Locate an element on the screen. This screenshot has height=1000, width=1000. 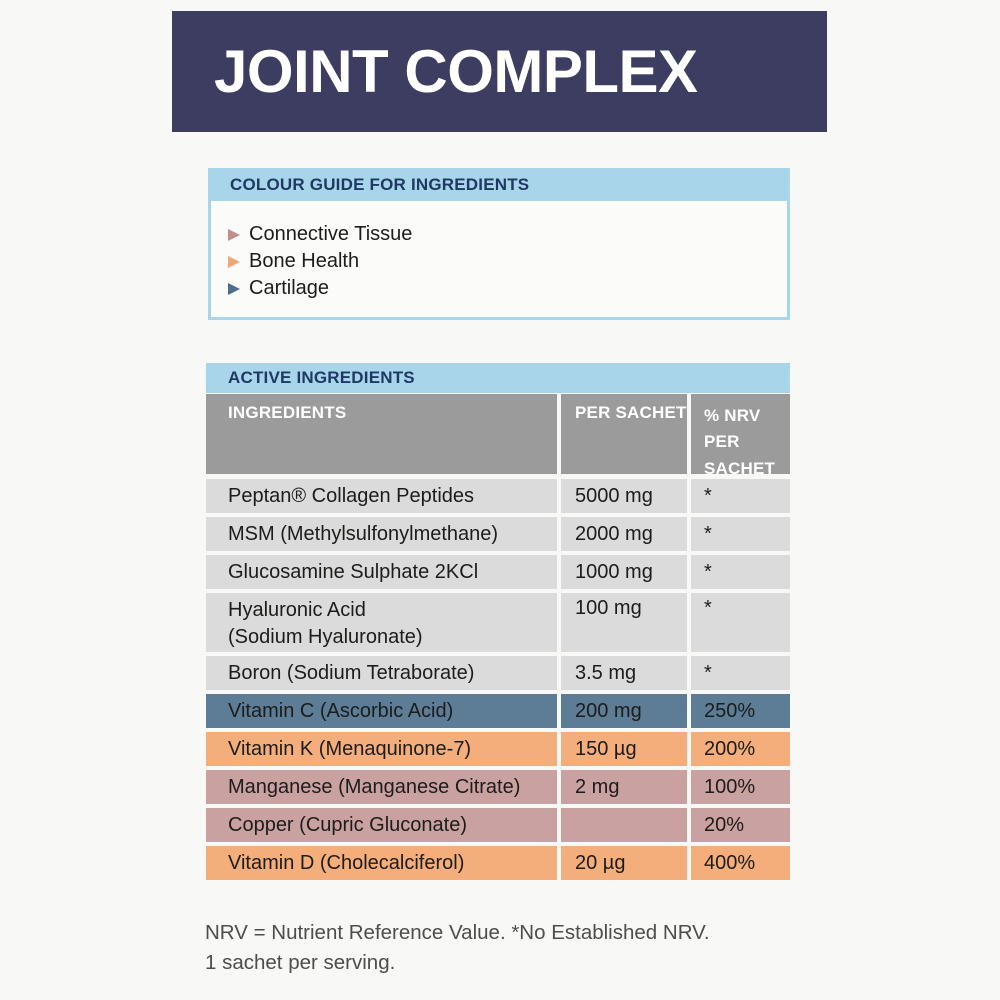
legend-item-bone-health: Bone Health is located at coordinates (507, 261).